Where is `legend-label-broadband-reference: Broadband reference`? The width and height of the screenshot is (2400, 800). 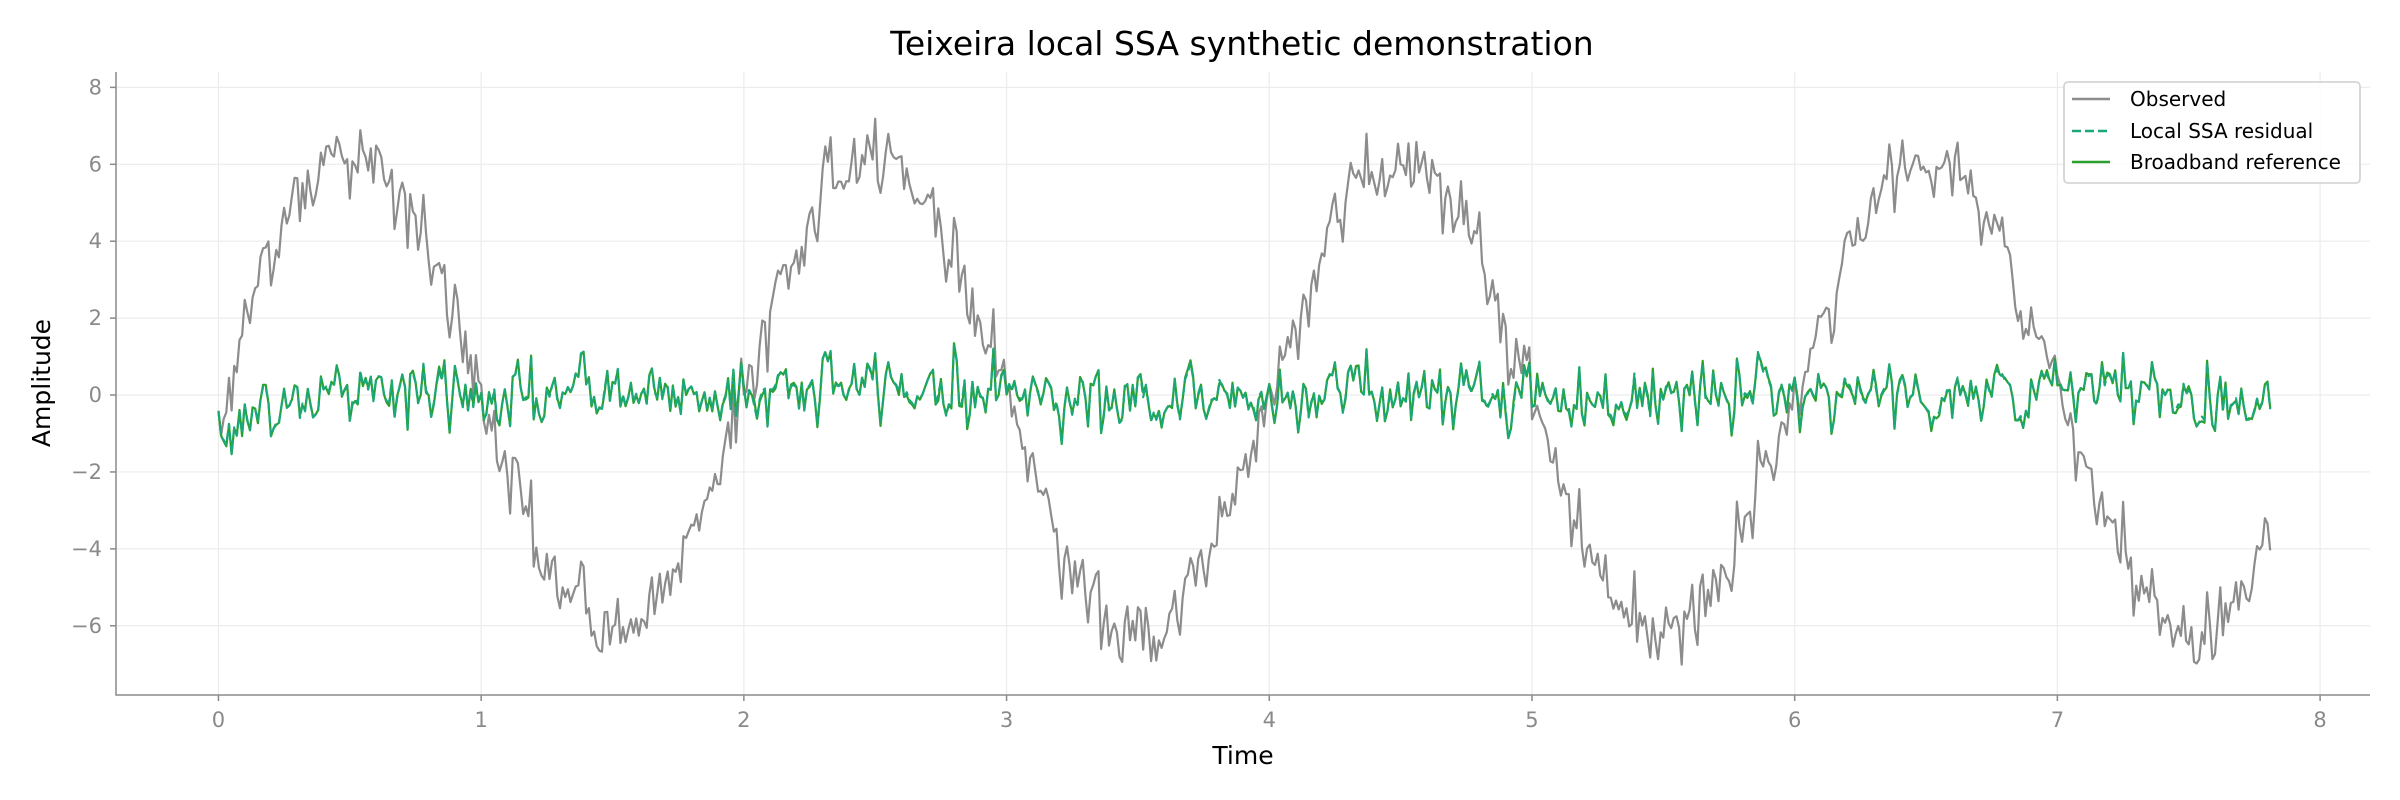 legend-label-broadband-reference: Broadband reference is located at coordinates (2235, 162).